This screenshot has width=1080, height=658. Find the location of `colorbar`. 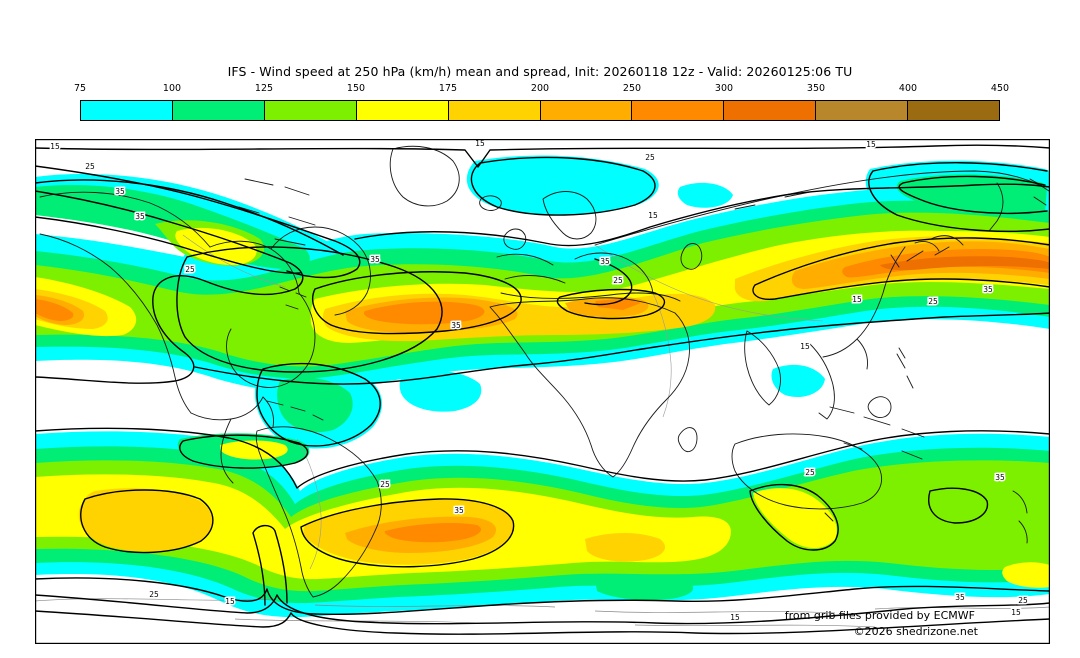

colorbar is located at coordinates (540, 110).